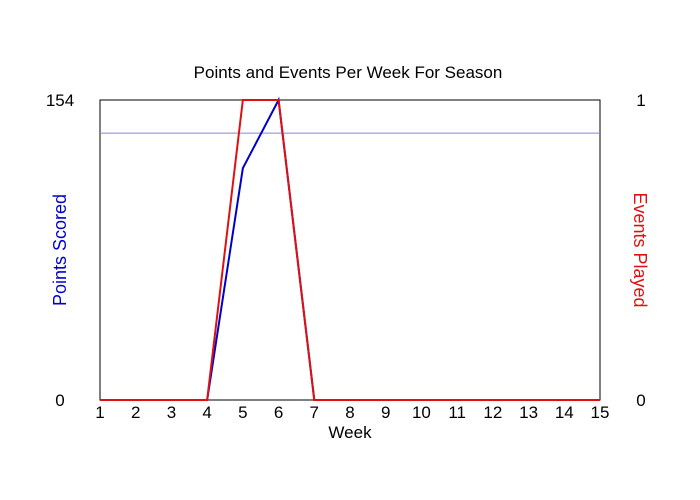 This screenshot has height=500, width=700. Describe the element at coordinates (242, 412) in the screenshot. I see `x-tick-label: 5` at that location.